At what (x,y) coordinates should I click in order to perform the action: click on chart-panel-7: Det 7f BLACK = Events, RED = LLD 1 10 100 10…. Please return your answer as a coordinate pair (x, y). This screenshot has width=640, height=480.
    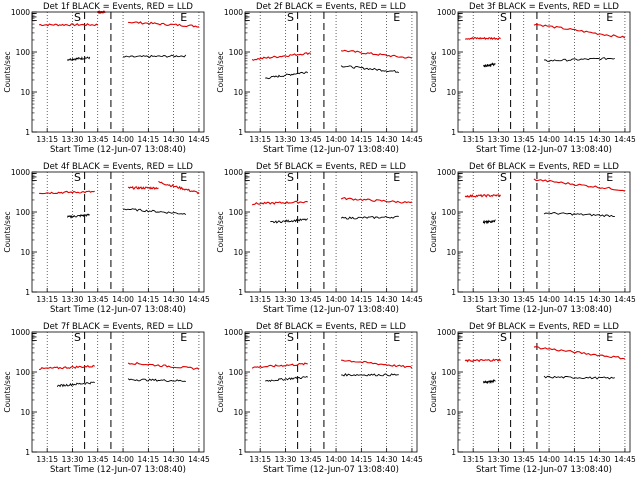
    Looking at the image, I should click on (106, 400).